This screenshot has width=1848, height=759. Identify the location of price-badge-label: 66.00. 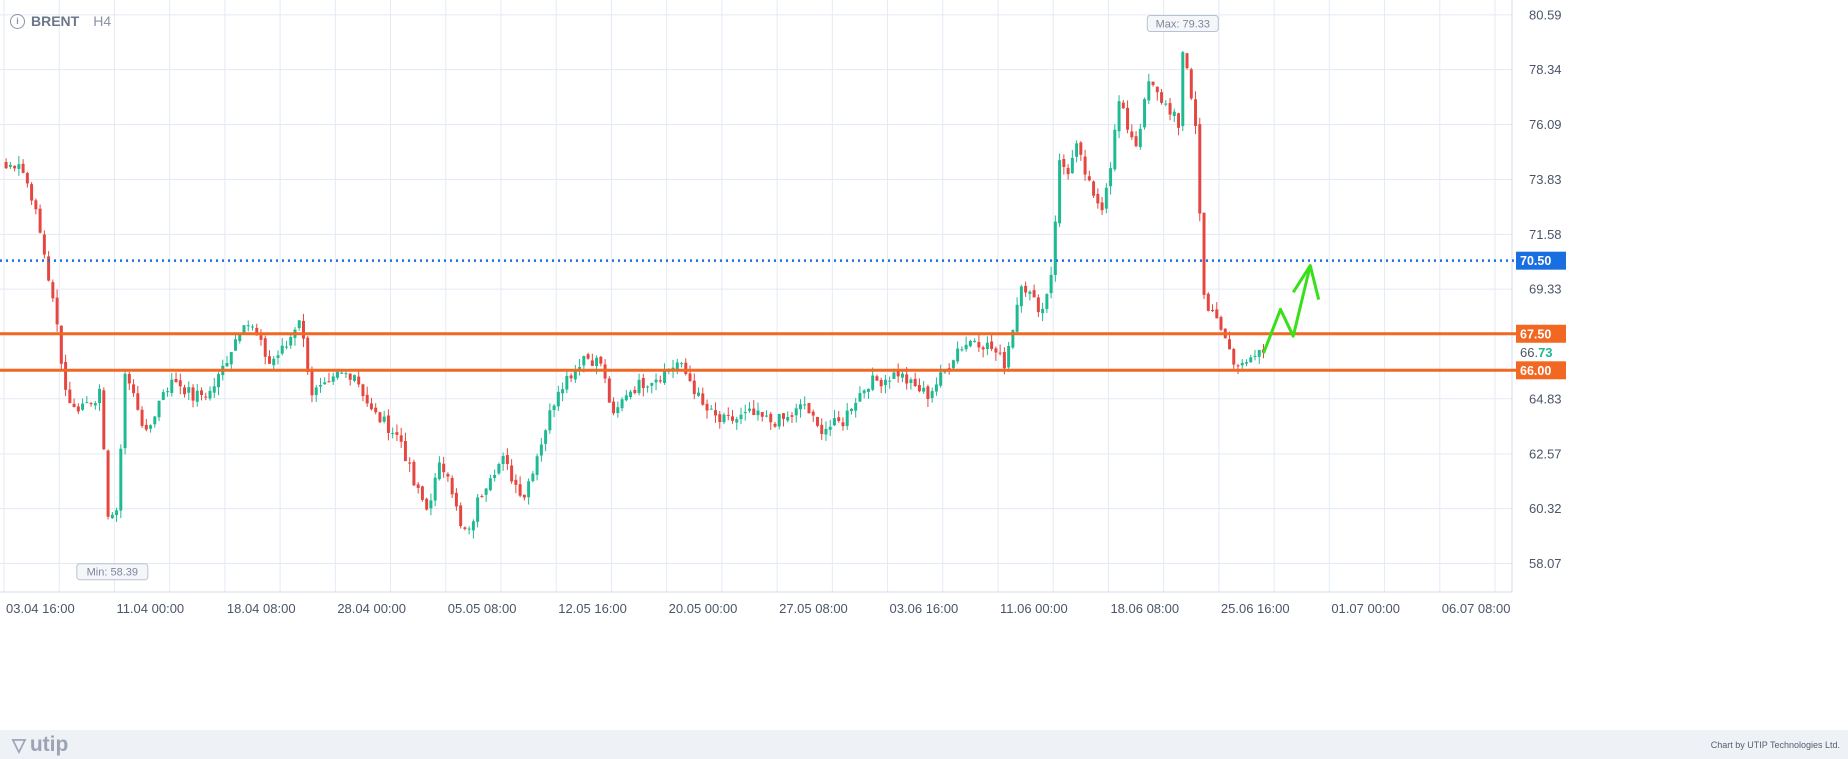
(1535, 371).